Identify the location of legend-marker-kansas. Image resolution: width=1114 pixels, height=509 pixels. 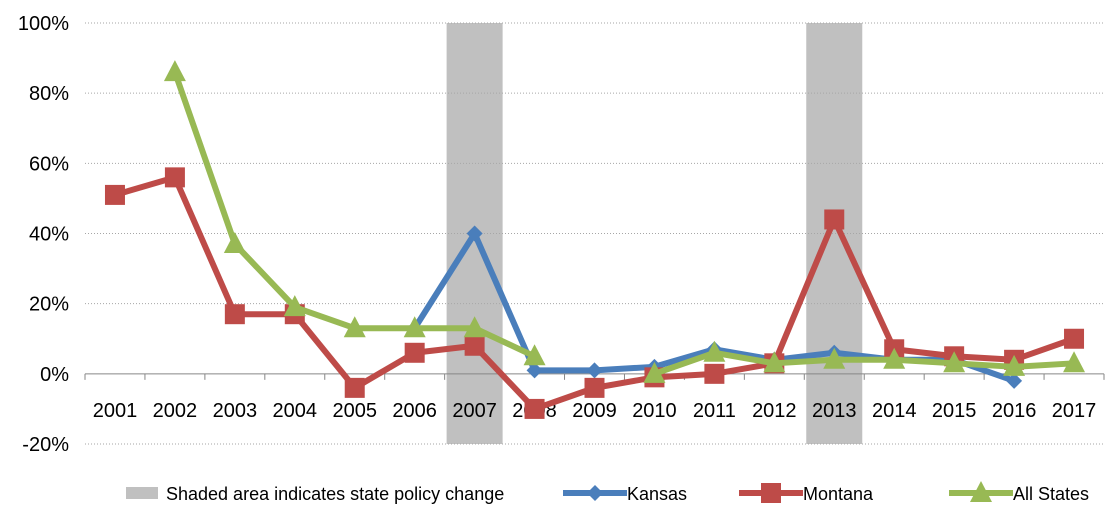
(595, 493).